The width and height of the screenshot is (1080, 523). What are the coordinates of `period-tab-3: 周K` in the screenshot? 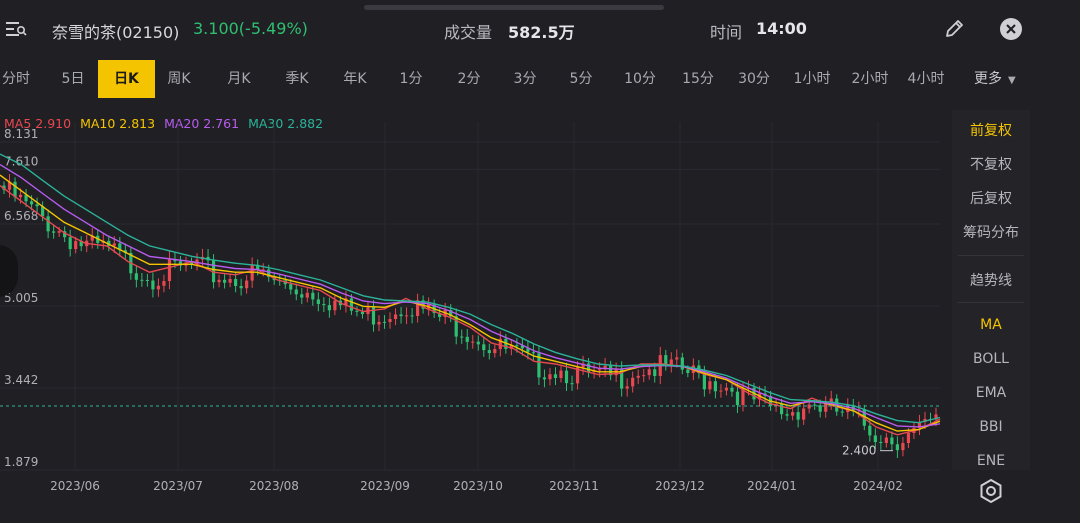 It's located at (179, 79).